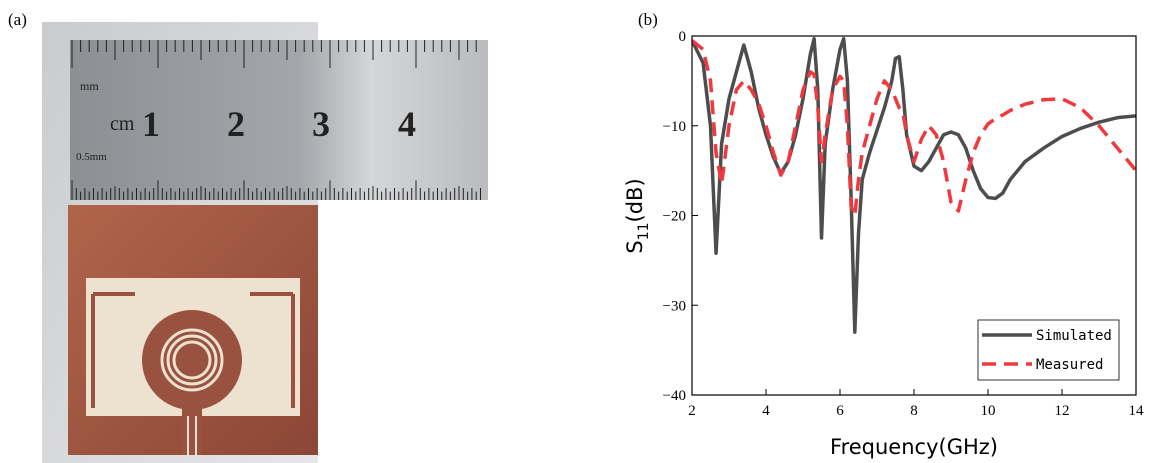  I want to click on ruler-number: 1, so click(151, 124).